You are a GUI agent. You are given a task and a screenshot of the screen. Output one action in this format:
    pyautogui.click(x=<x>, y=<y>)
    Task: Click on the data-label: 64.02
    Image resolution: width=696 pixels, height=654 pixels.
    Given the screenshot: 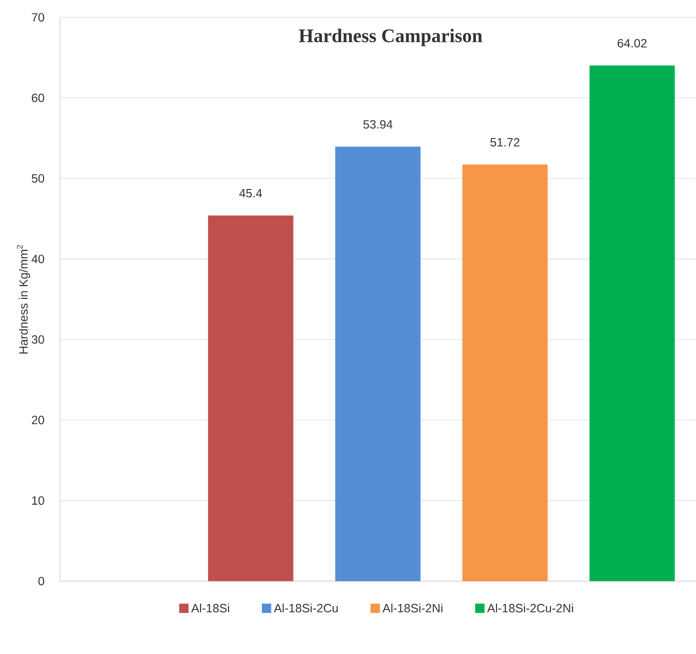 What is the action you would take?
    pyautogui.click(x=632, y=43)
    